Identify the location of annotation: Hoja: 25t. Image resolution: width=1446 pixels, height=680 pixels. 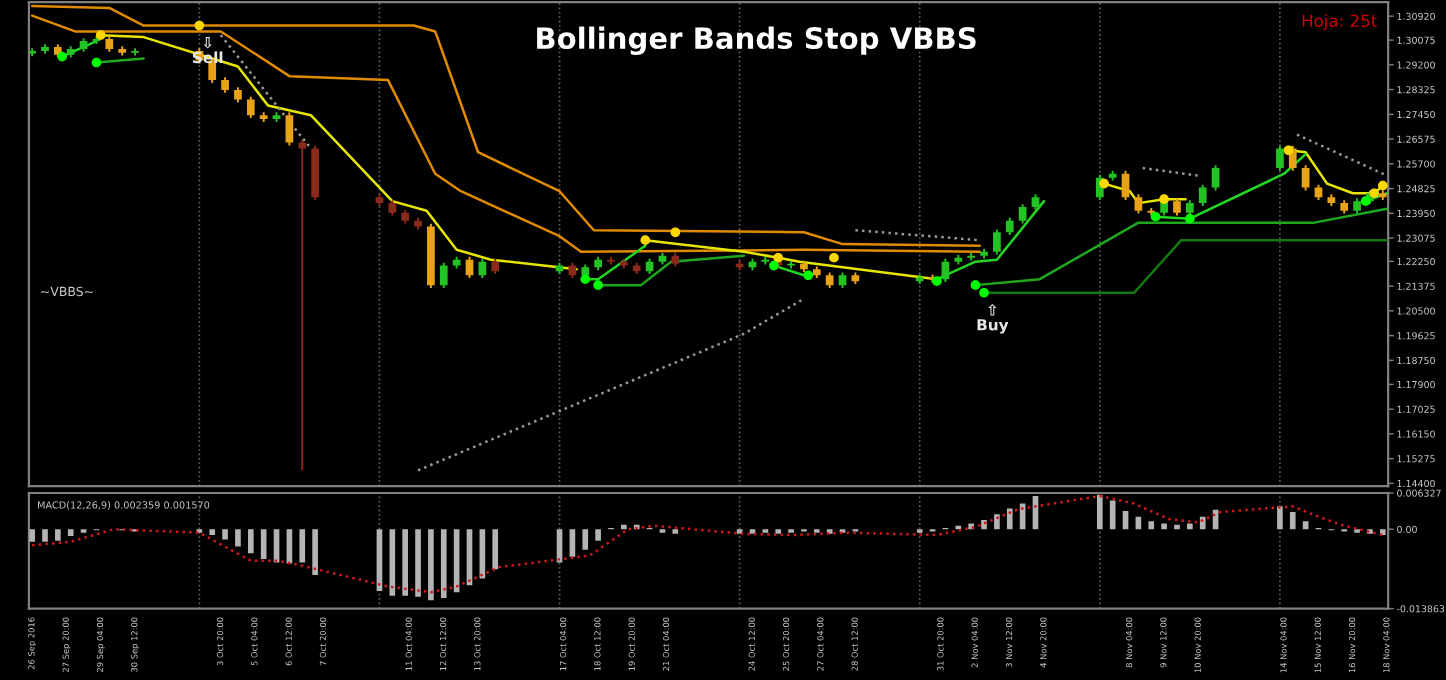
(1339, 22).